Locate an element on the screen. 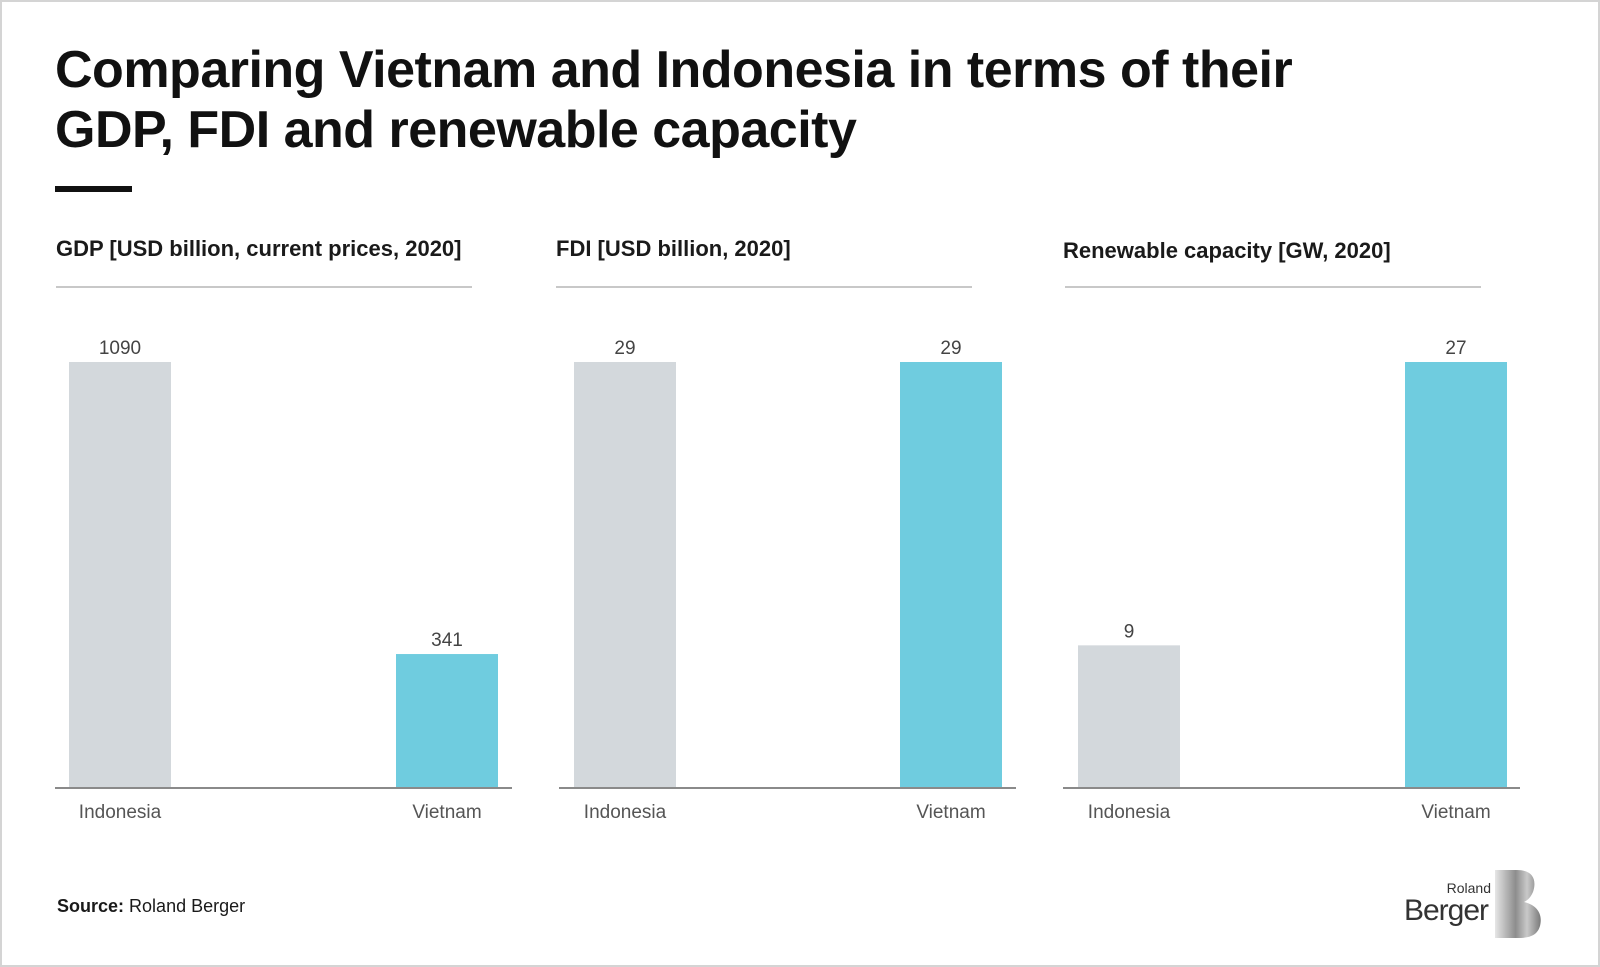 Image resolution: width=1600 pixels, height=967 pixels. source-text: Roland Berger is located at coordinates (187, 906).